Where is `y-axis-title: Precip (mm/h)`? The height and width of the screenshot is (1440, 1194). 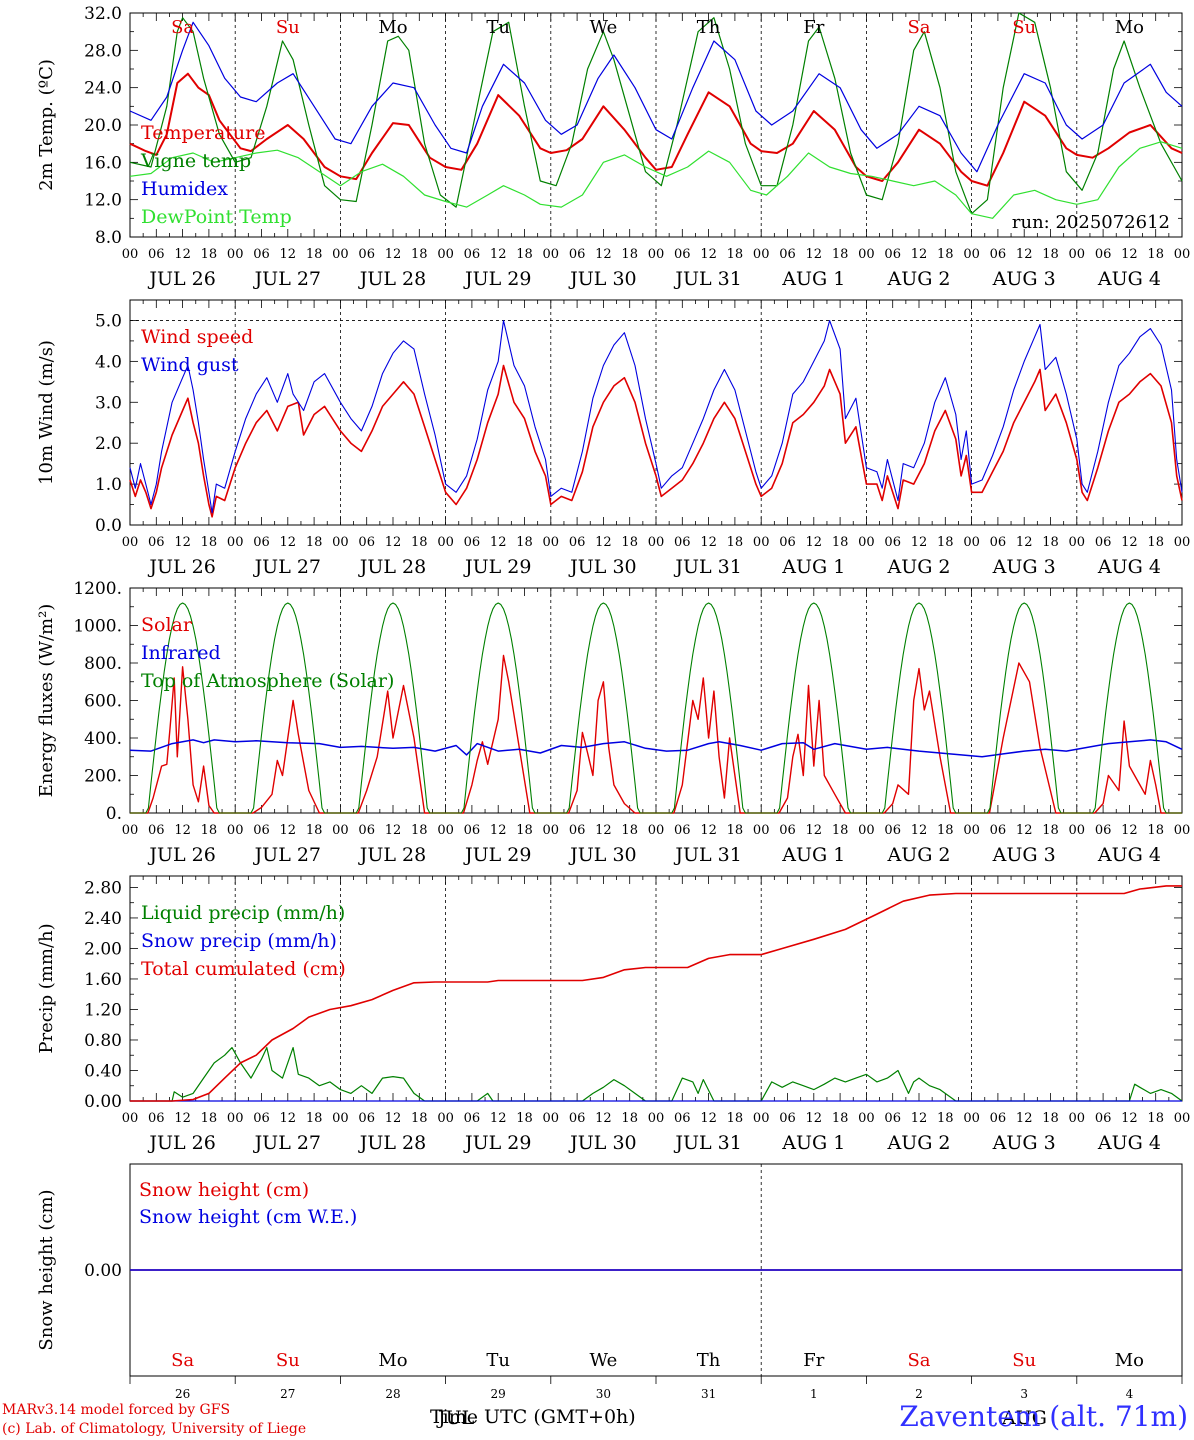 y-axis-title: Precip (mm/h) is located at coordinates (46, 988).